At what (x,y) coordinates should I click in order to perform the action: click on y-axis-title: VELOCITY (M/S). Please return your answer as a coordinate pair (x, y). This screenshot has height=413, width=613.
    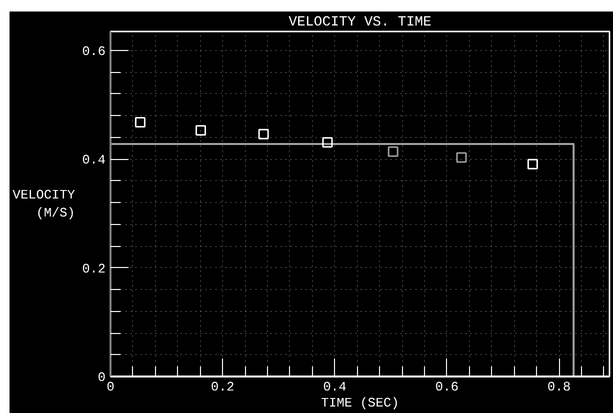
    Looking at the image, I should click on (44, 204).